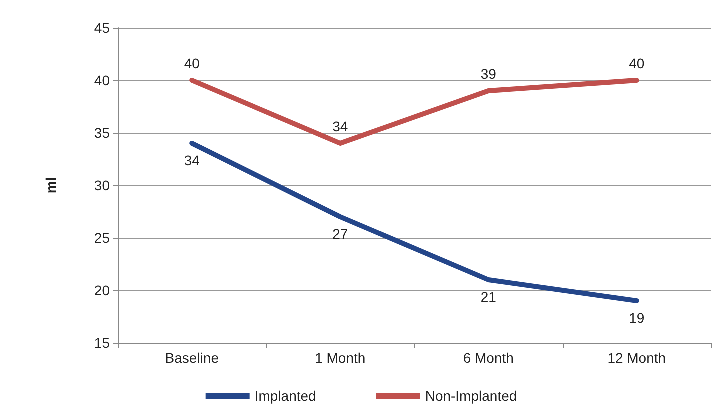 This screenshot has height=416, width=723. What do you see at coordinates (340, 234) in the screenshot?
I see `data-label: 27` at bounding box center [340, 234].